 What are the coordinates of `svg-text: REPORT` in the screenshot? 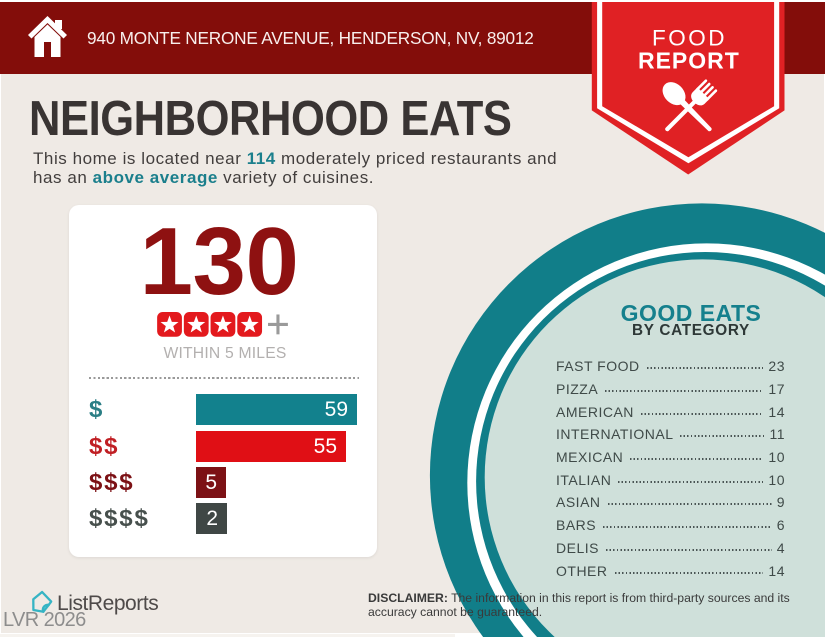 It's located at (689, 61).